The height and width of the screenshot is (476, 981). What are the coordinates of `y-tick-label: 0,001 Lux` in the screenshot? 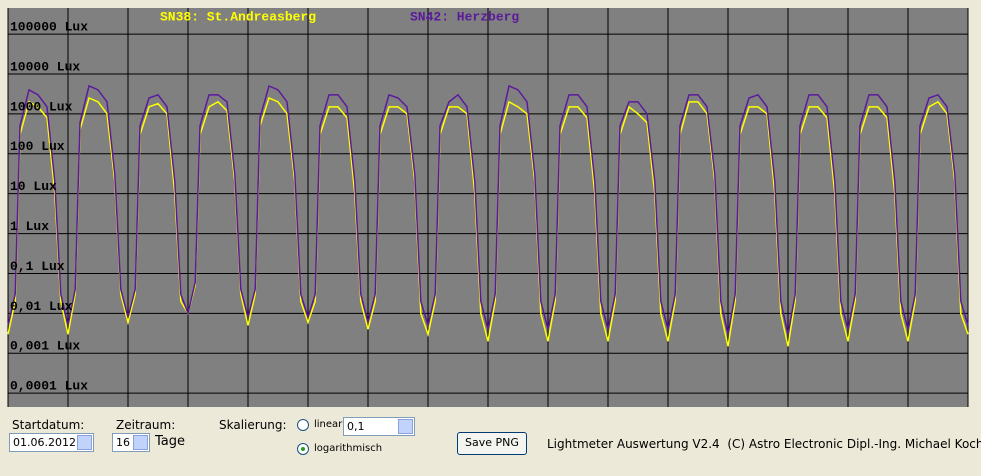 It's located at (45, 346).